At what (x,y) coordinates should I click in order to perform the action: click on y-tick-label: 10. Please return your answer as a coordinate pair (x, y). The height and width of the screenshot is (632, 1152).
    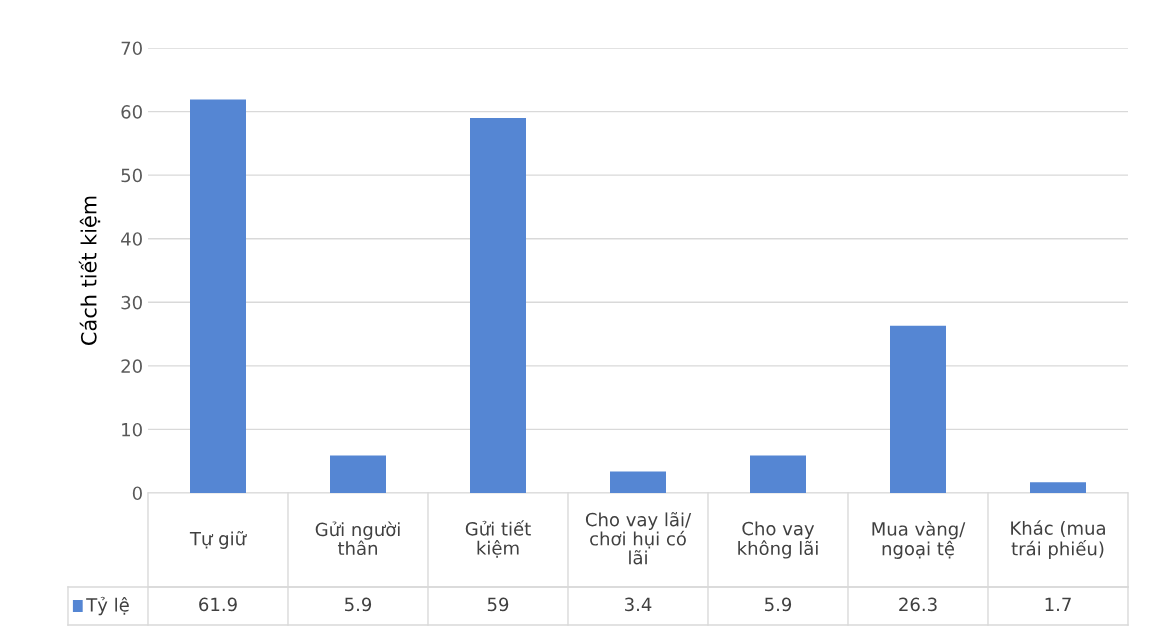
    Looking at the image, I should click on (132, 429).